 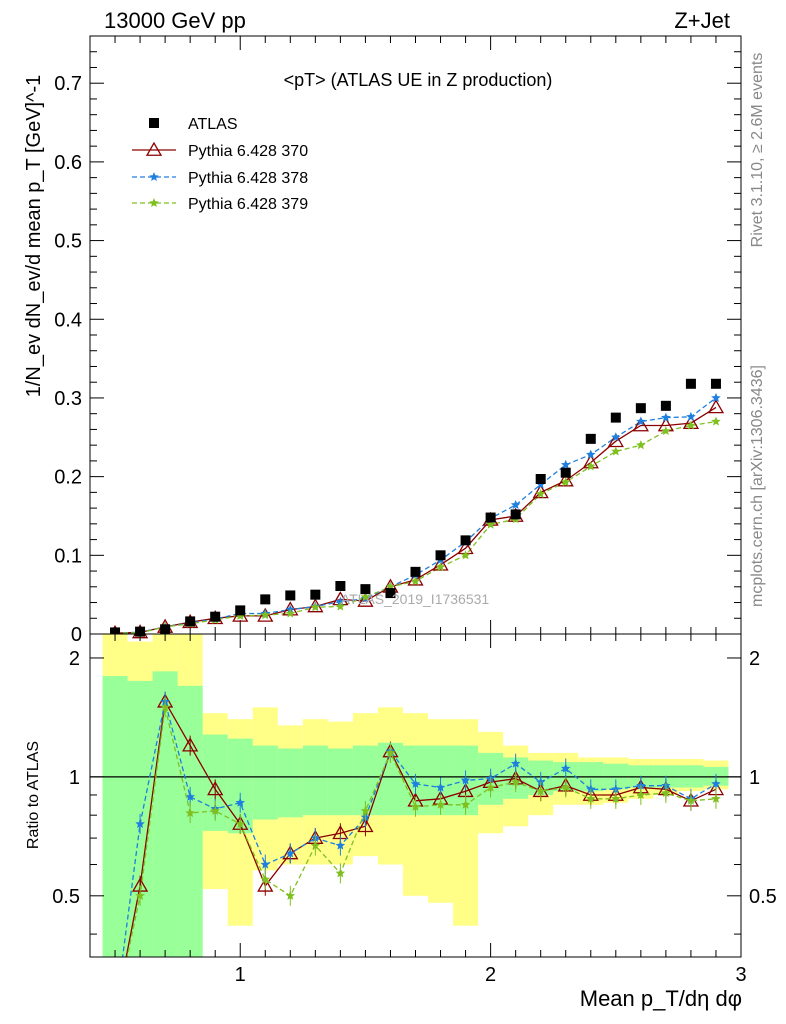 I want to click on legend-label: Pythia 6.428 379, so click(x=248, y=204).